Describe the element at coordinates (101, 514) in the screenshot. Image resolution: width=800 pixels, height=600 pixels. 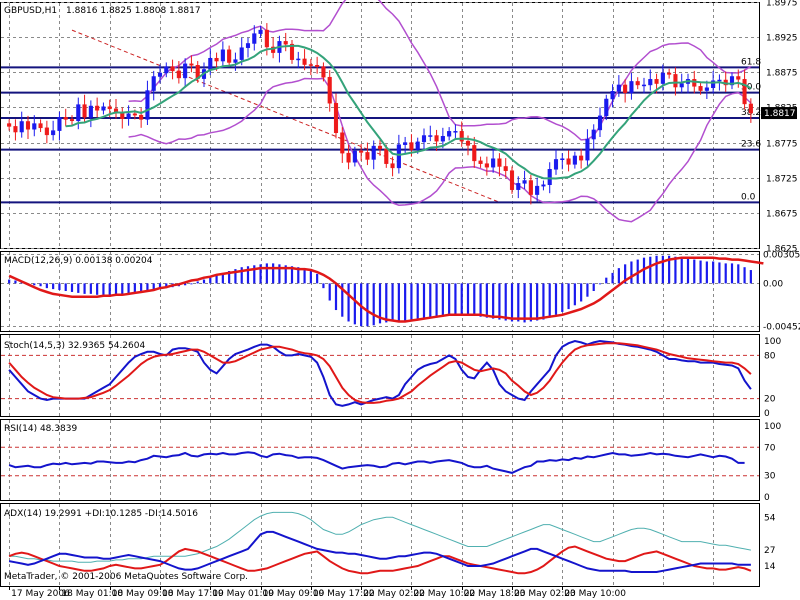
I see `adx-title: ADX(14) 19.2991 +DI:10.1285 -DI:14.5016` at that location.